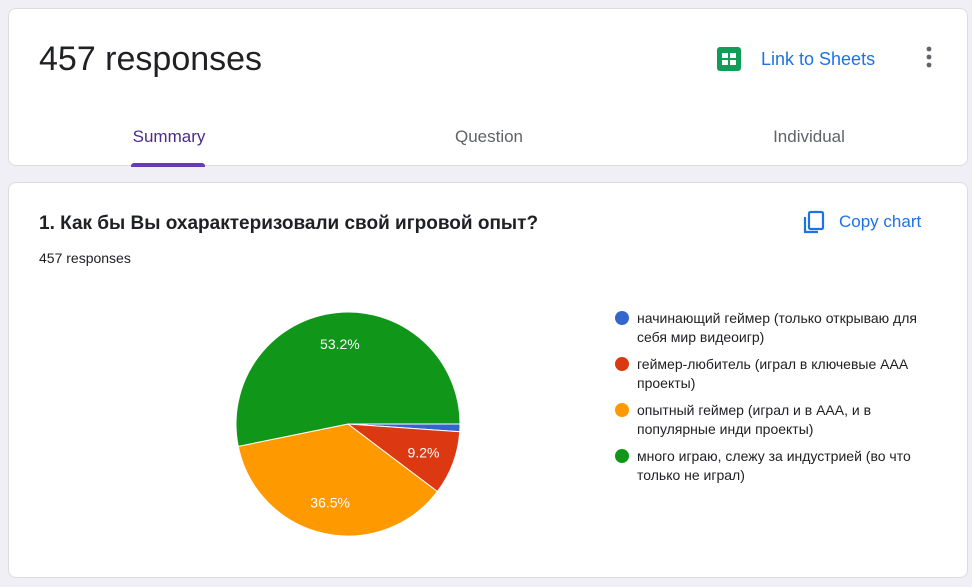  I want to click on link-to-sheets-label: Link to Sheets, so click(818, 58).